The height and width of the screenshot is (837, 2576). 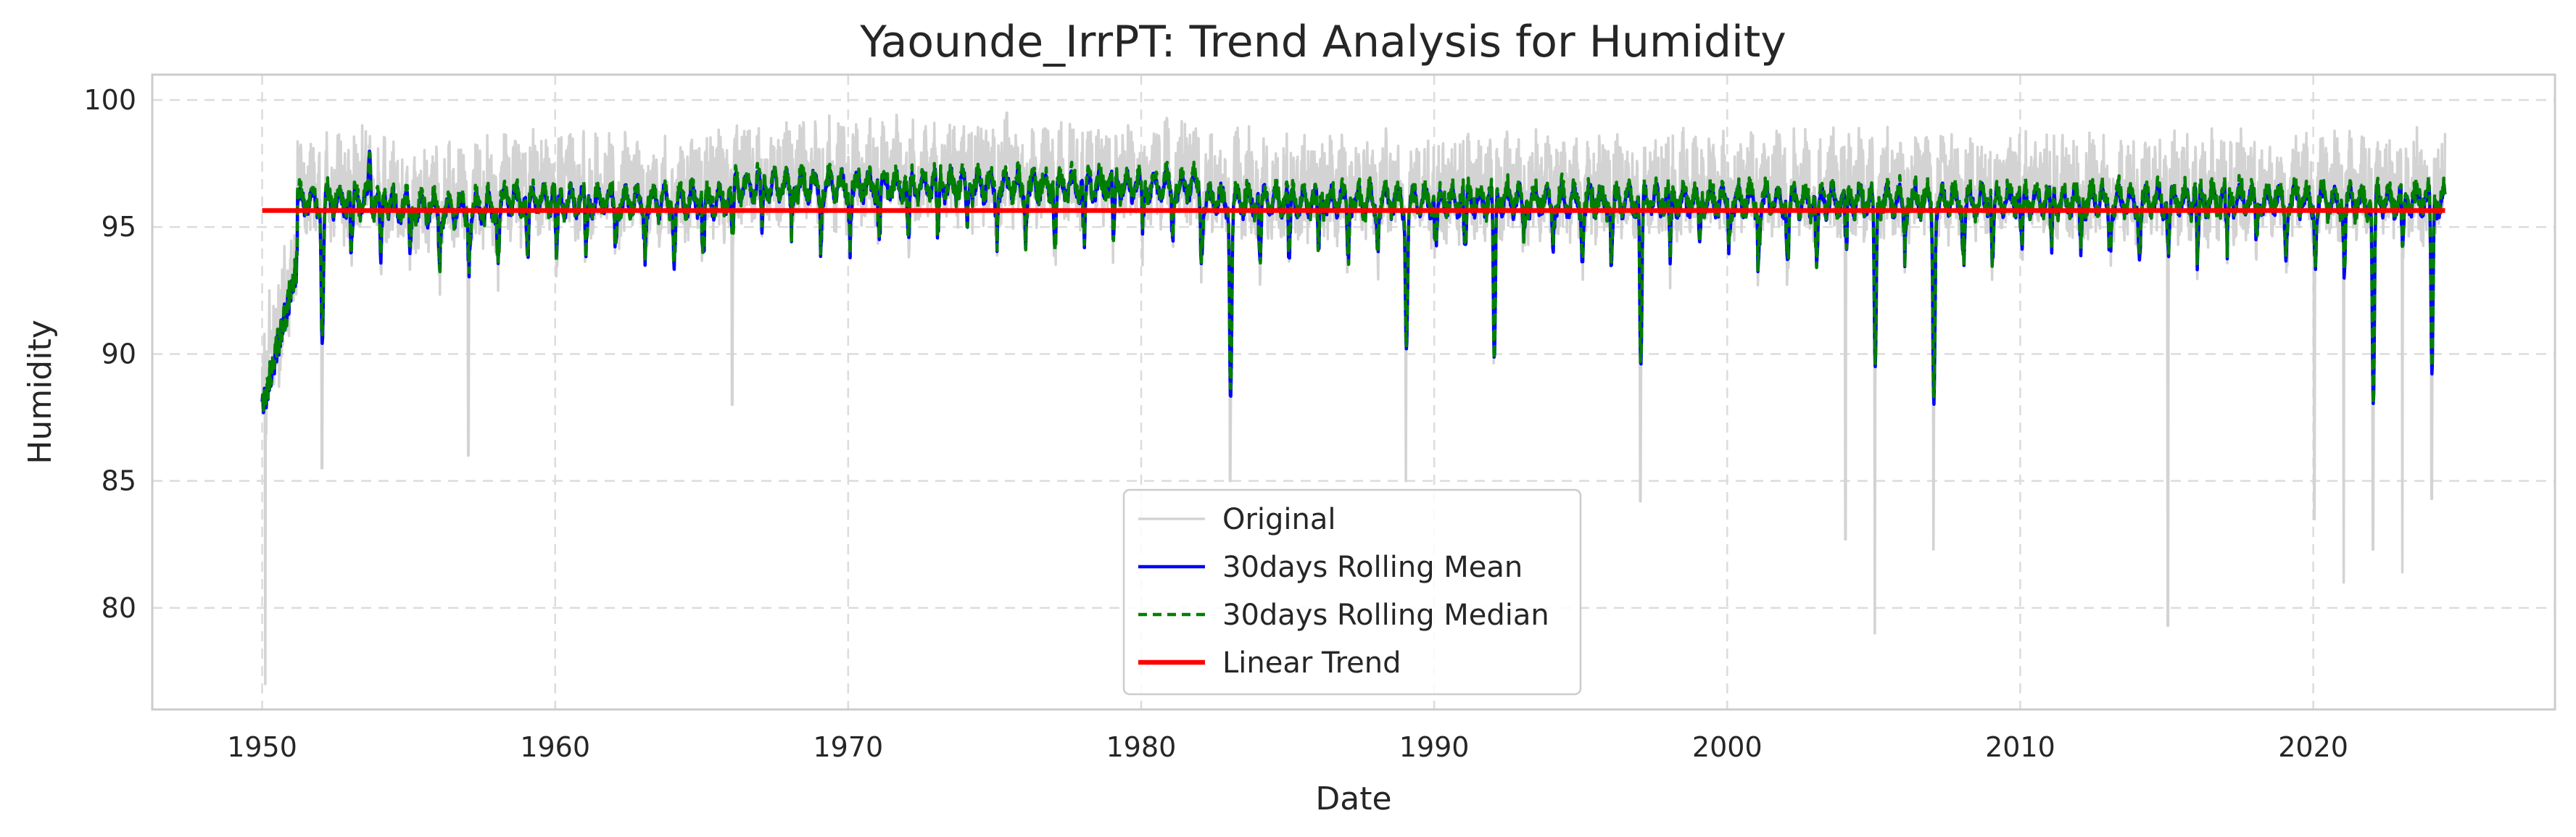 I want to click on y-tick-label: 95, so click(x=119, y=227).